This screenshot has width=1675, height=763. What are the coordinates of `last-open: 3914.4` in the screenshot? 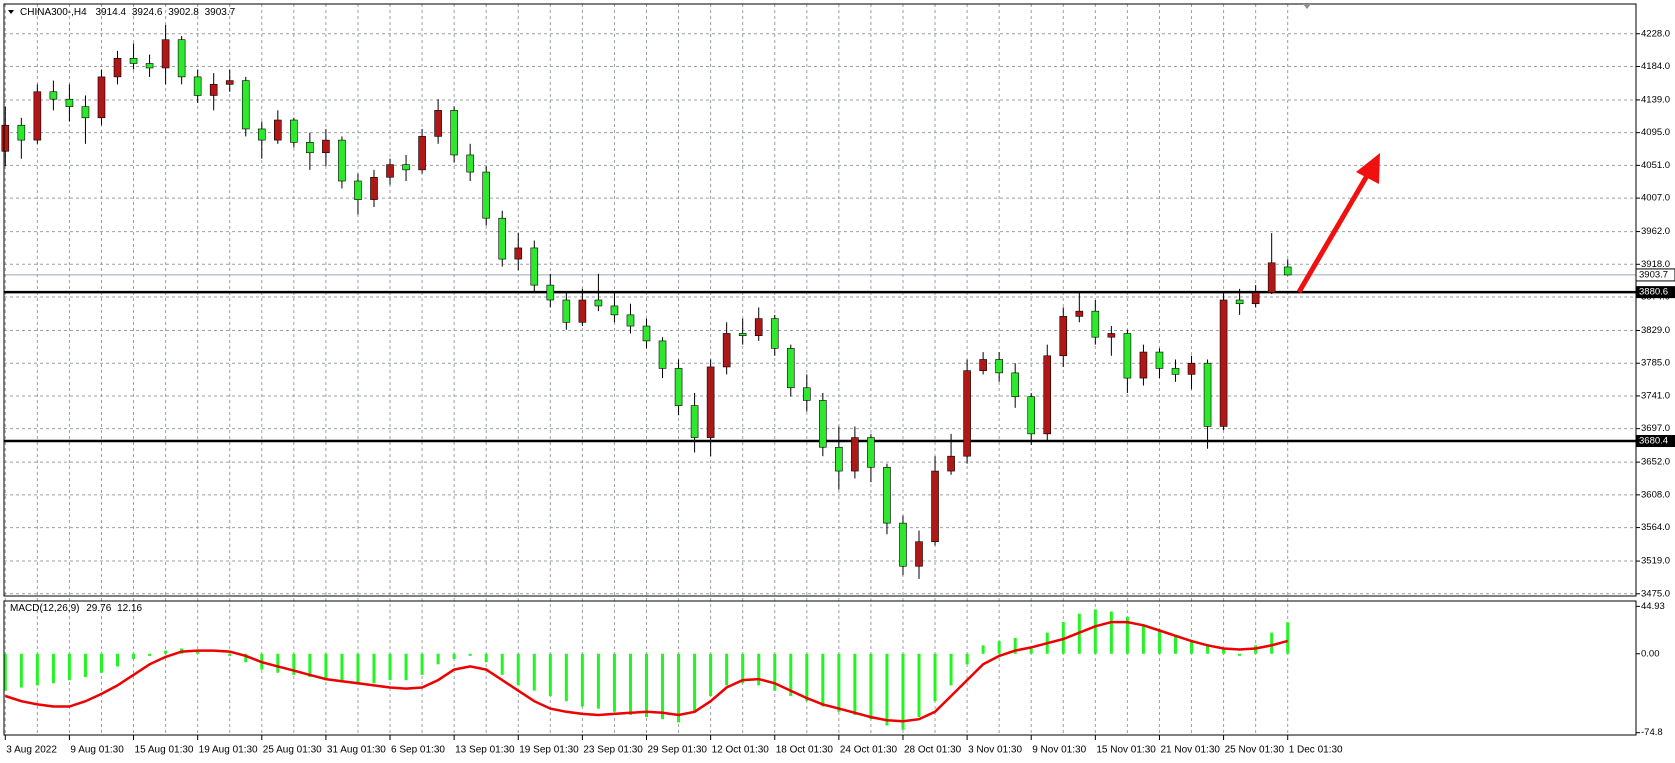 It's located at (110, 12).